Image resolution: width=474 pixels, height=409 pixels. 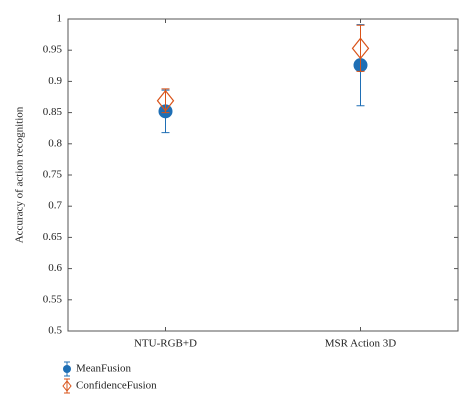 I want to click on y-tick-label: 0.8, so click(x=55, y=143).